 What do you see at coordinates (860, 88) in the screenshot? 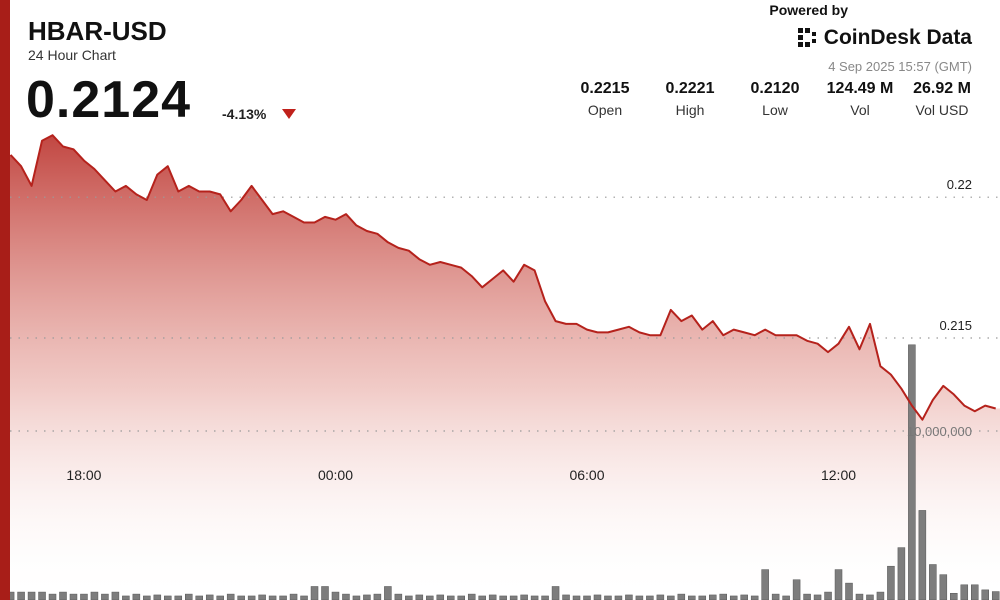
I see `stat-value: 124.49 M` at bounding box center [860, 88].